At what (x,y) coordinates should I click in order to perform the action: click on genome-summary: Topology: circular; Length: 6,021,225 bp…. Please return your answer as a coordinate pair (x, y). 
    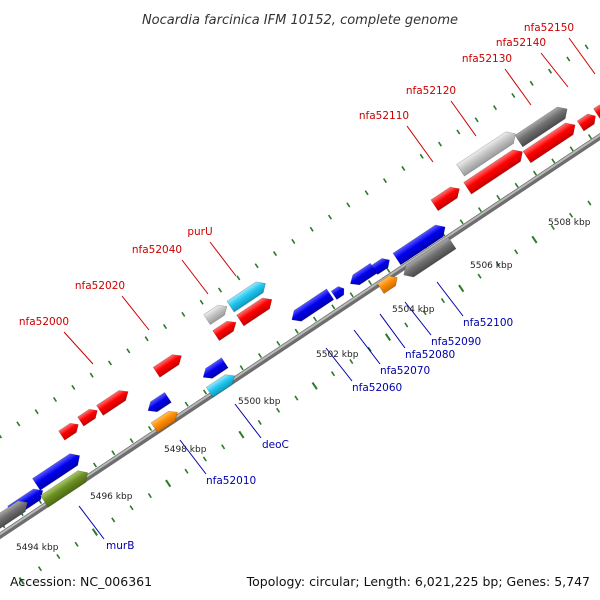
    Looking at the image, I should click on (418, 581).